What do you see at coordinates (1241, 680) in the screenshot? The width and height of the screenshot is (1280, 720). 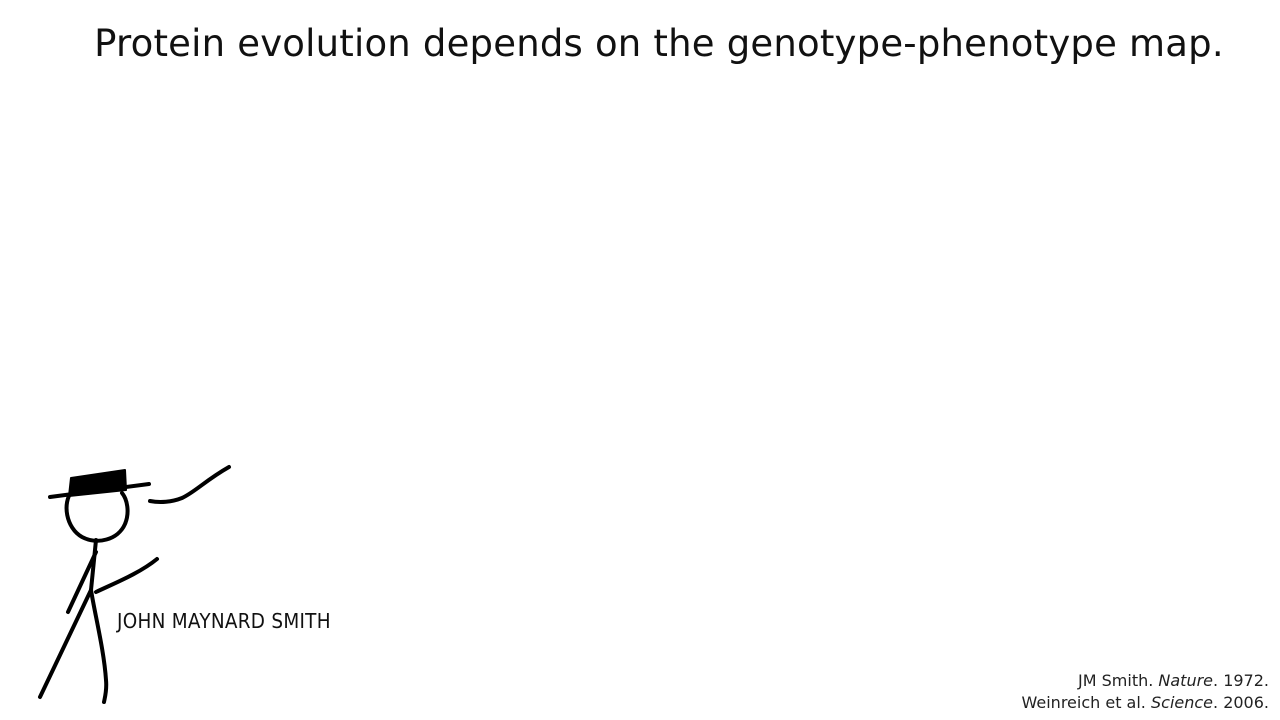 I see `reference-year: . 1972.` at bounding box center [1241, 680].